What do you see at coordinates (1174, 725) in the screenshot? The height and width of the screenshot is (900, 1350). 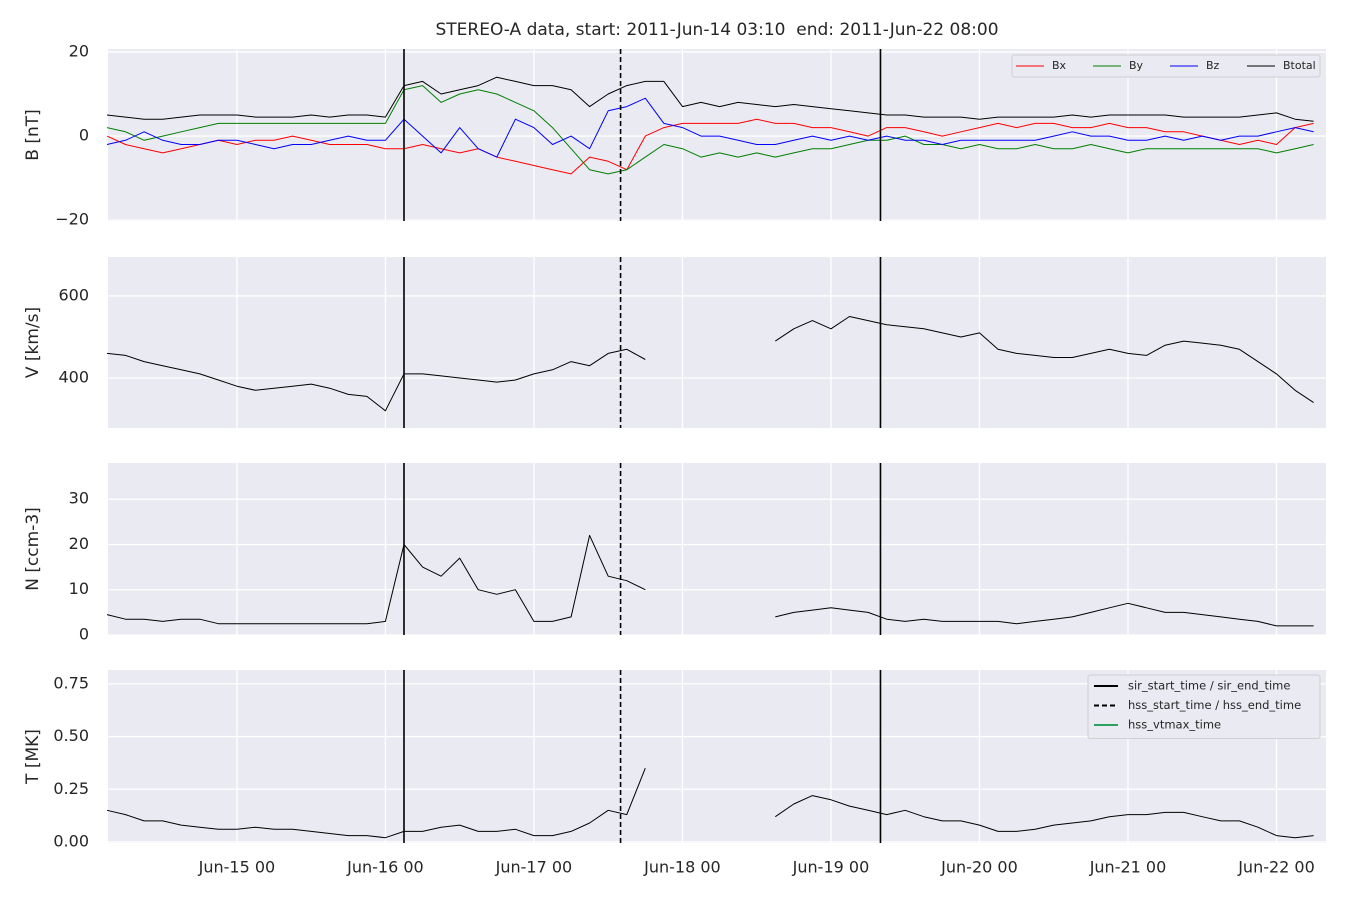 I see `legend-label: hss_vtmax_time` at bounding box center [1174, 725].